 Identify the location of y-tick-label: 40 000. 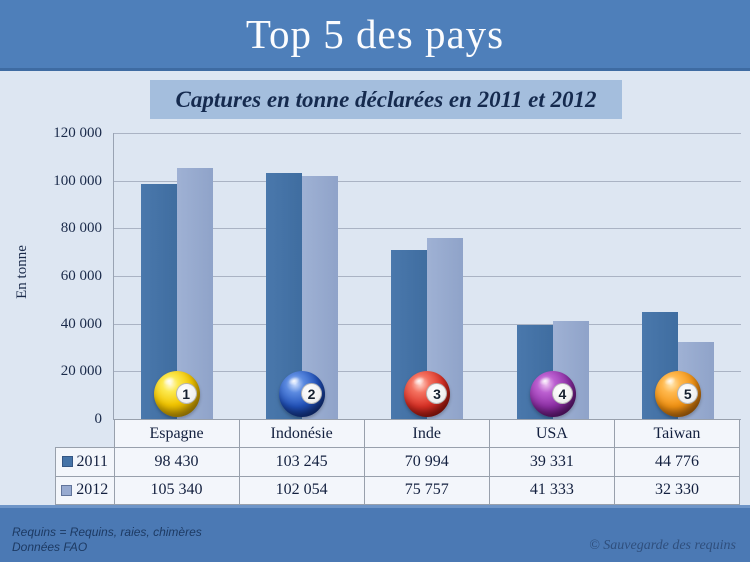
(81, 323).